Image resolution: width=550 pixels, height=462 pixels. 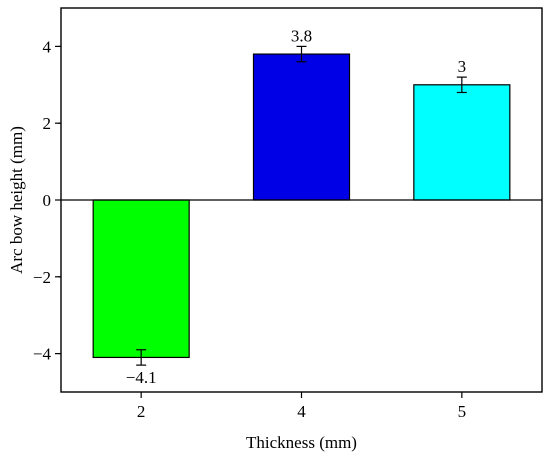 I want to click on y-tick-label: −4, so click(x=42, y=354).